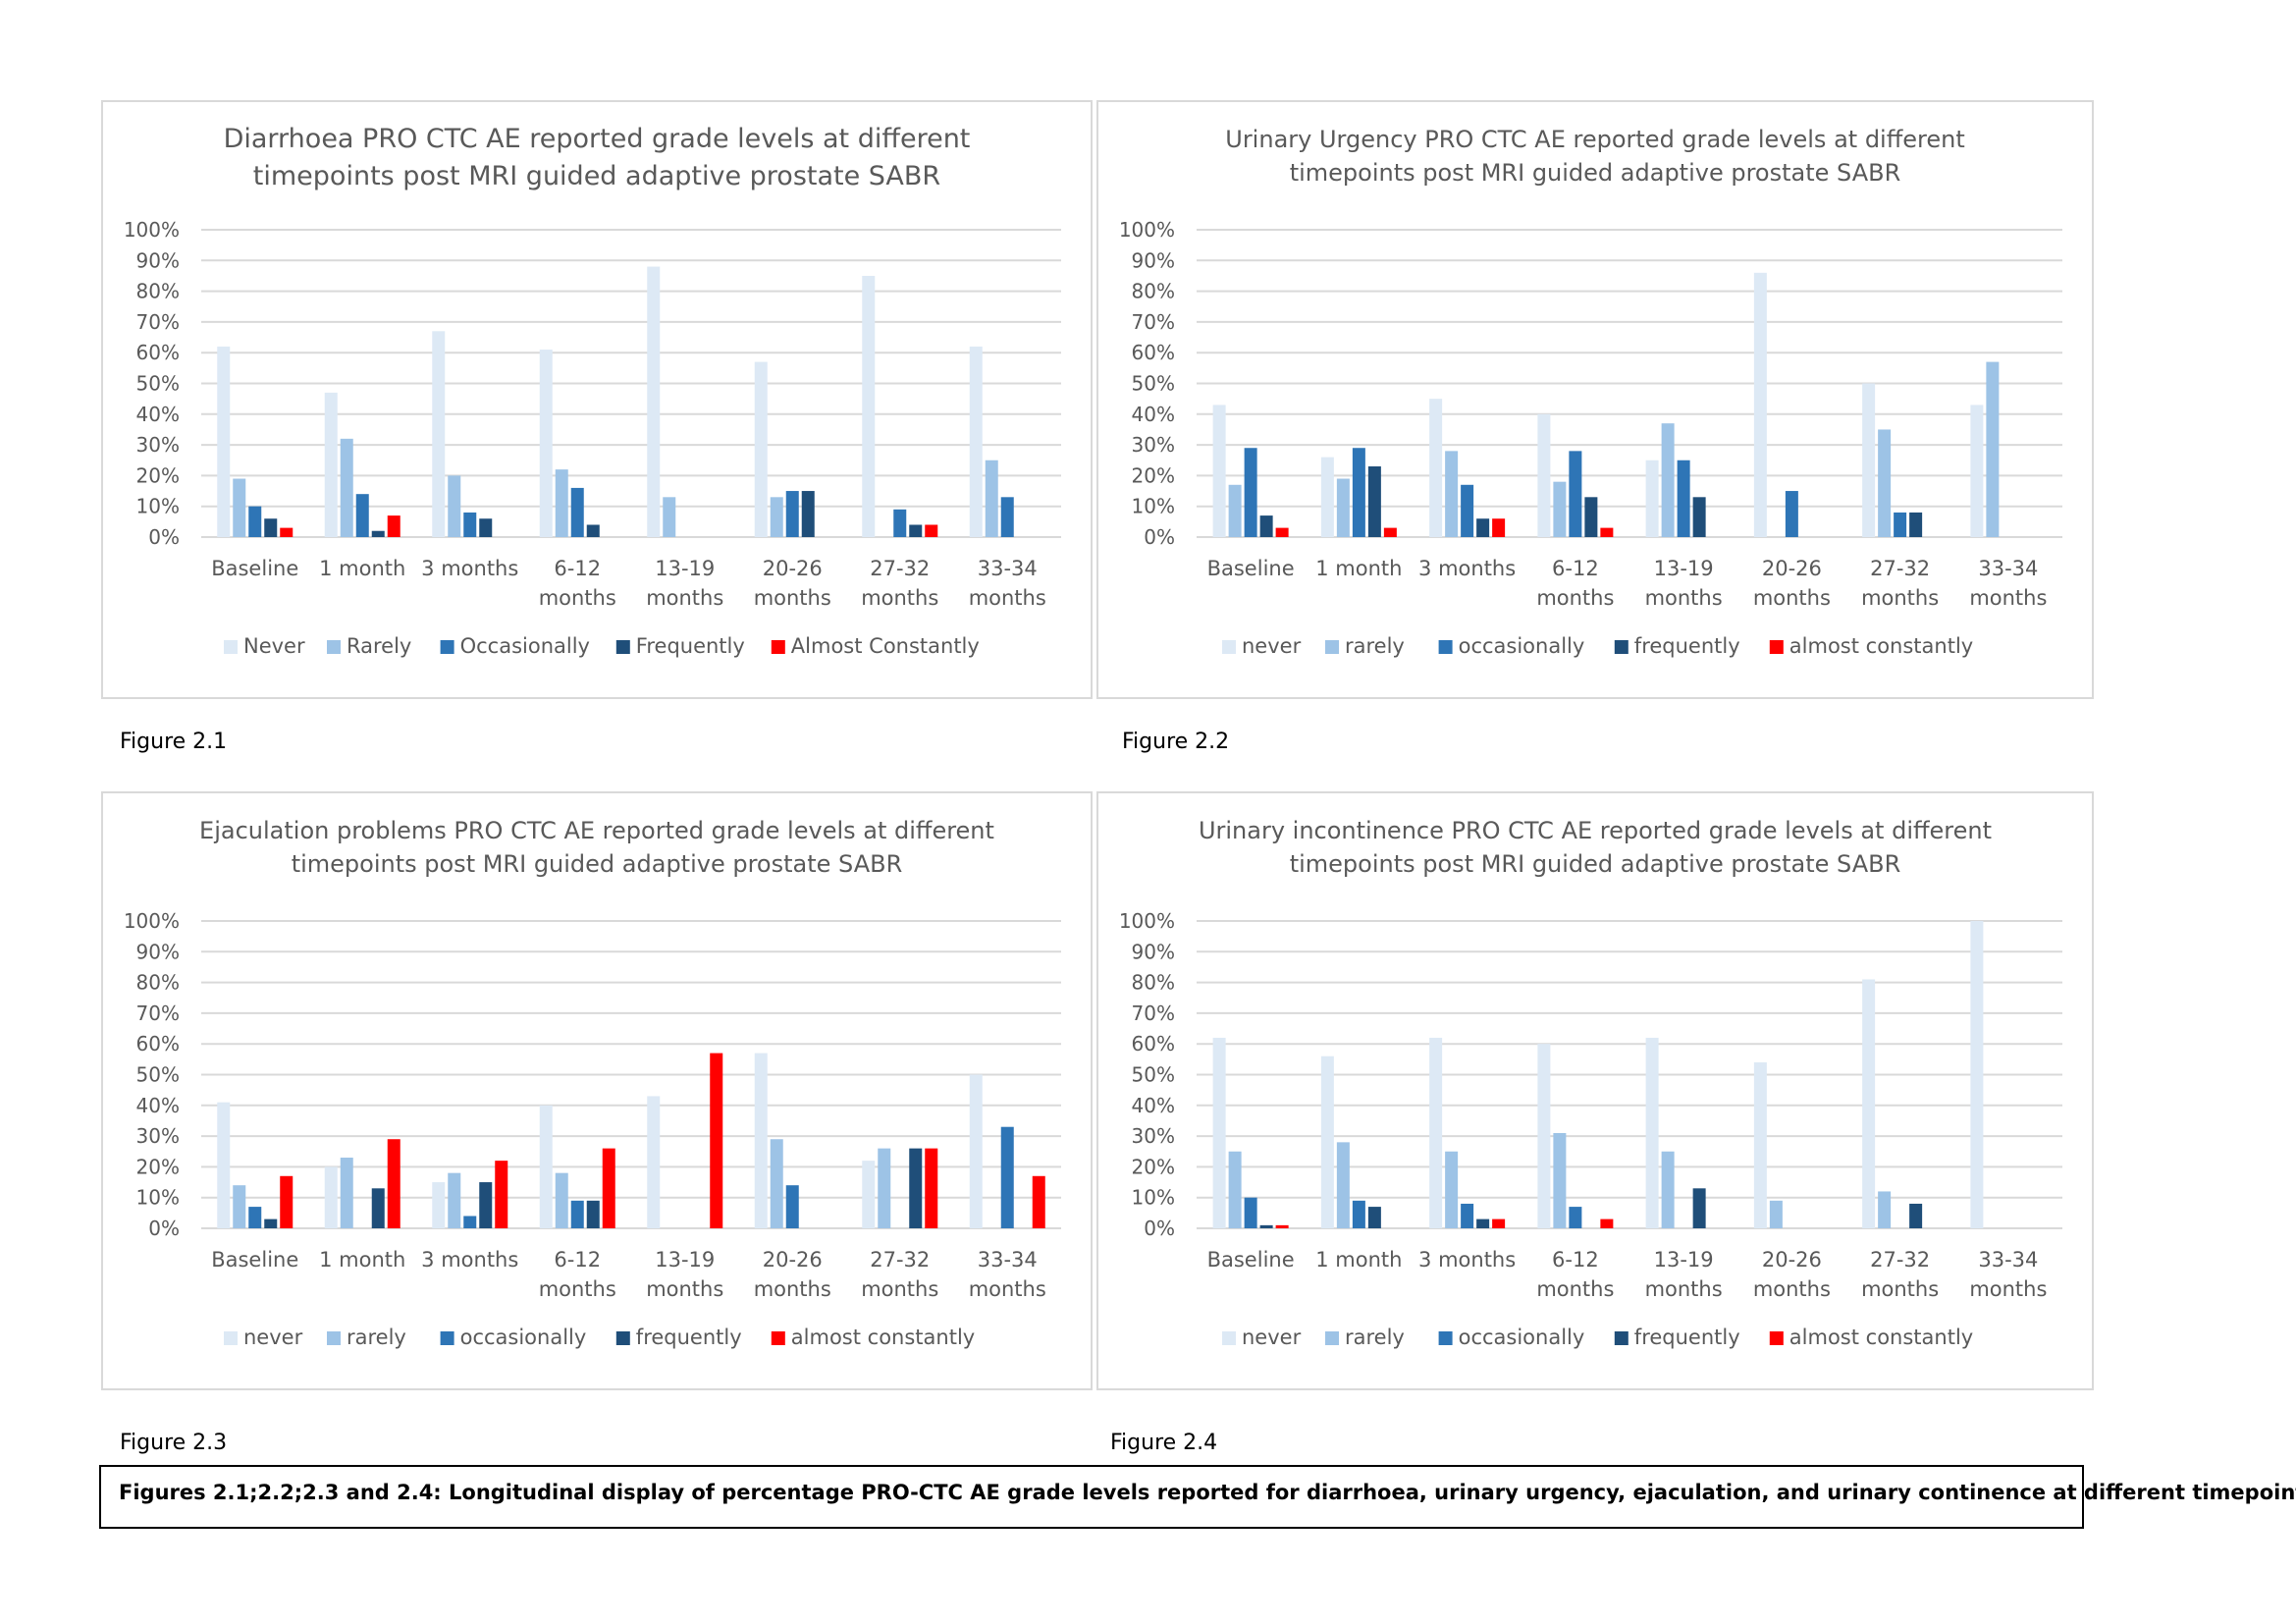 The width and height of the screenshot is (2296, 1624). Describe the element at coordinates (1251, 1260) in the screenshot. I see `x-category-label: Baseline` at that location.